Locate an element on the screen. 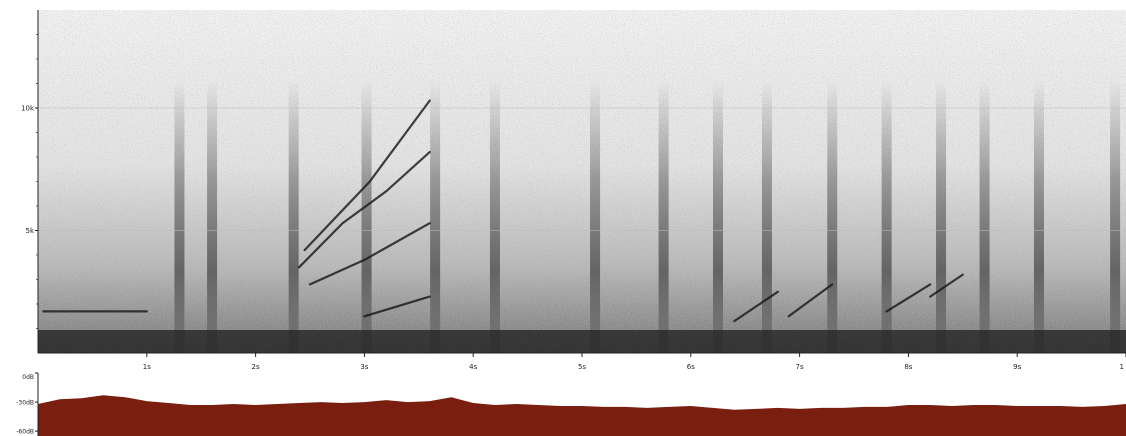 Image resolution: width=1126 pixels, height=436 pixels. x-tick-label-0: 1s is located at coordinates (147, 367).